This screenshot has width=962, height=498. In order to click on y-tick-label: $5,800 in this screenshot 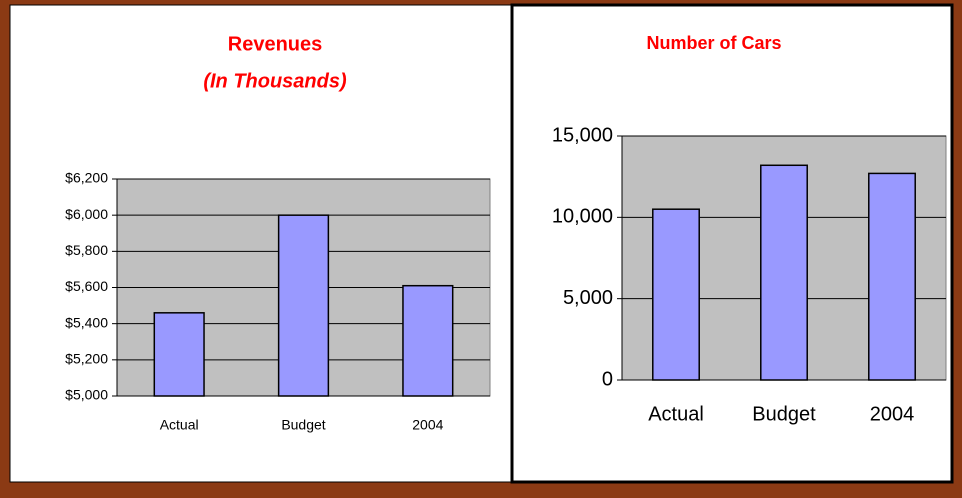, I will do `click(86, 250)`.